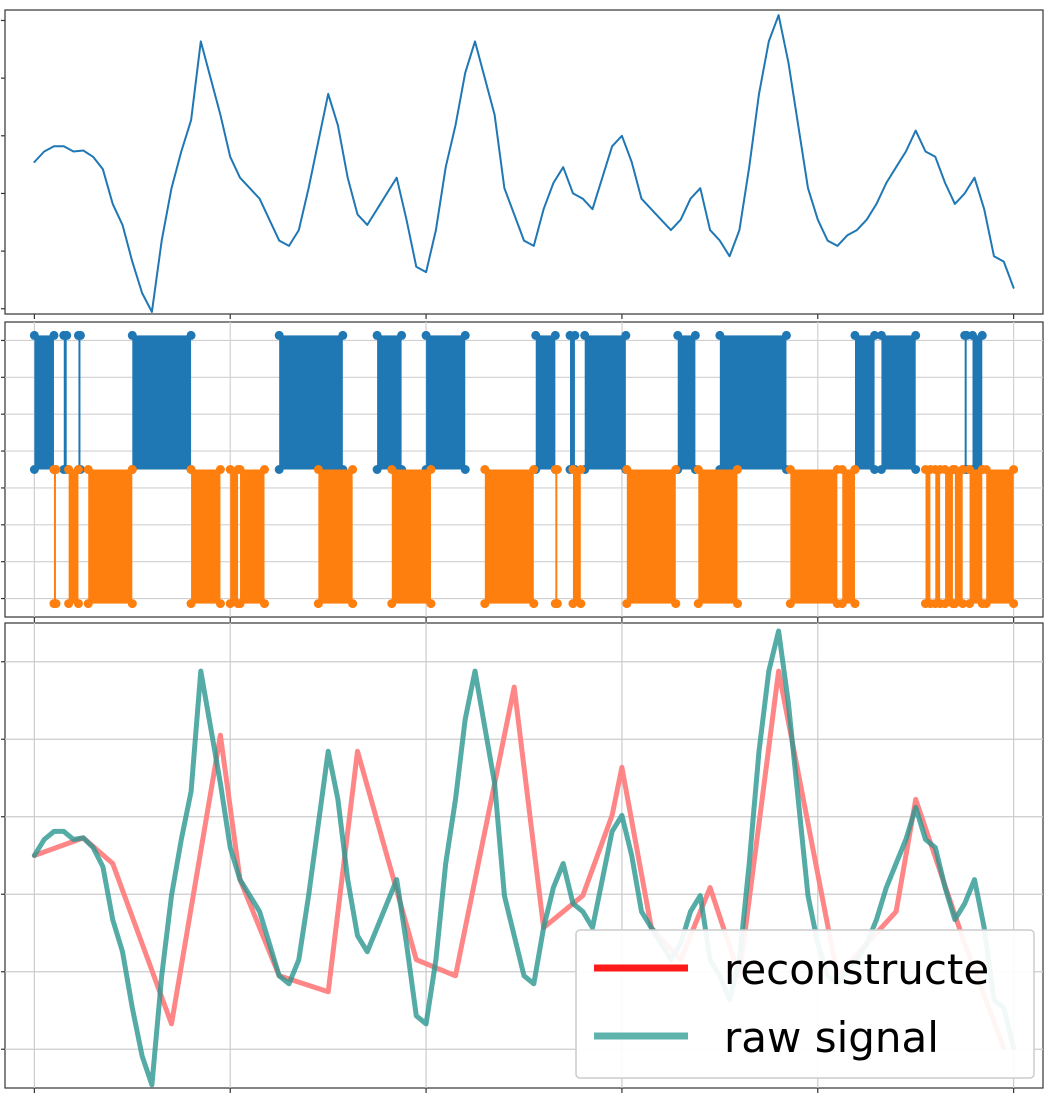  I want to click on legend-label-reconstructe: reconstructe, so click(856, 969).